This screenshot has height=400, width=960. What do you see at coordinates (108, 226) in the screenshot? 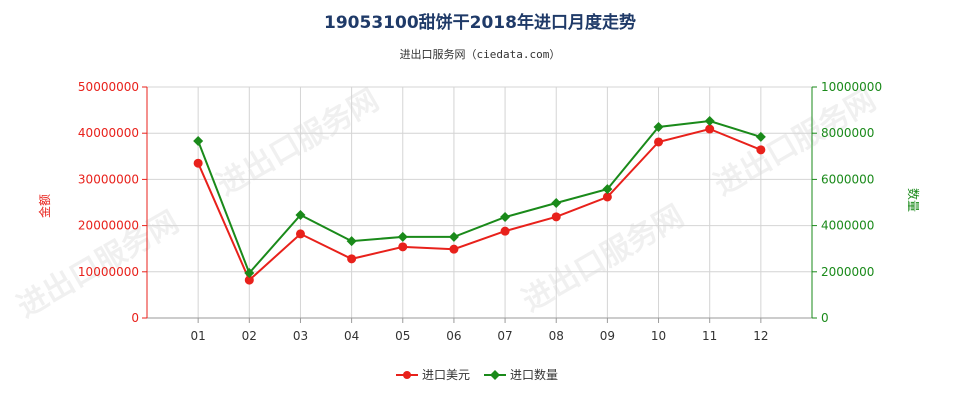
I see `left-axis-tick-label: 20000000` at bounding box center [108, 226].